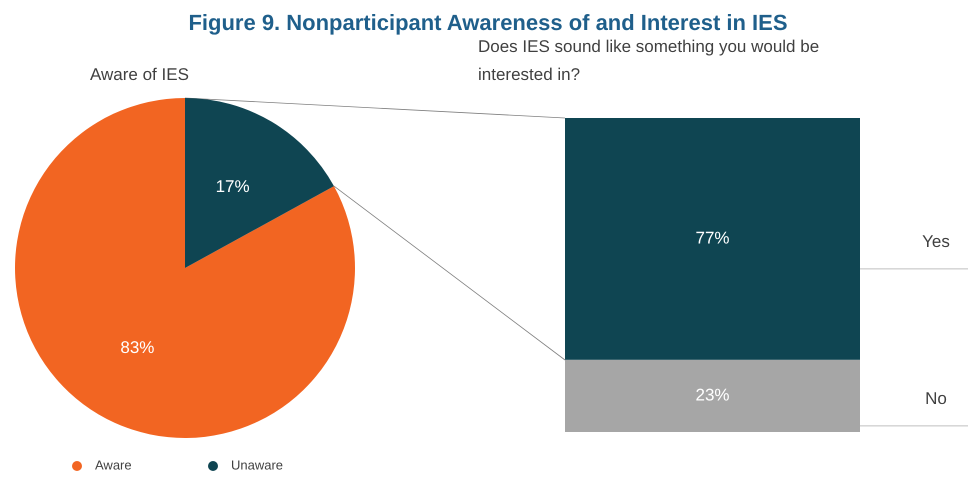 The width and height of the screenshot is (976, 481). What do you see at coordinates (712, 238) in the screenshot?
I see `data-label: 77%` at bounding box center [712, 238].